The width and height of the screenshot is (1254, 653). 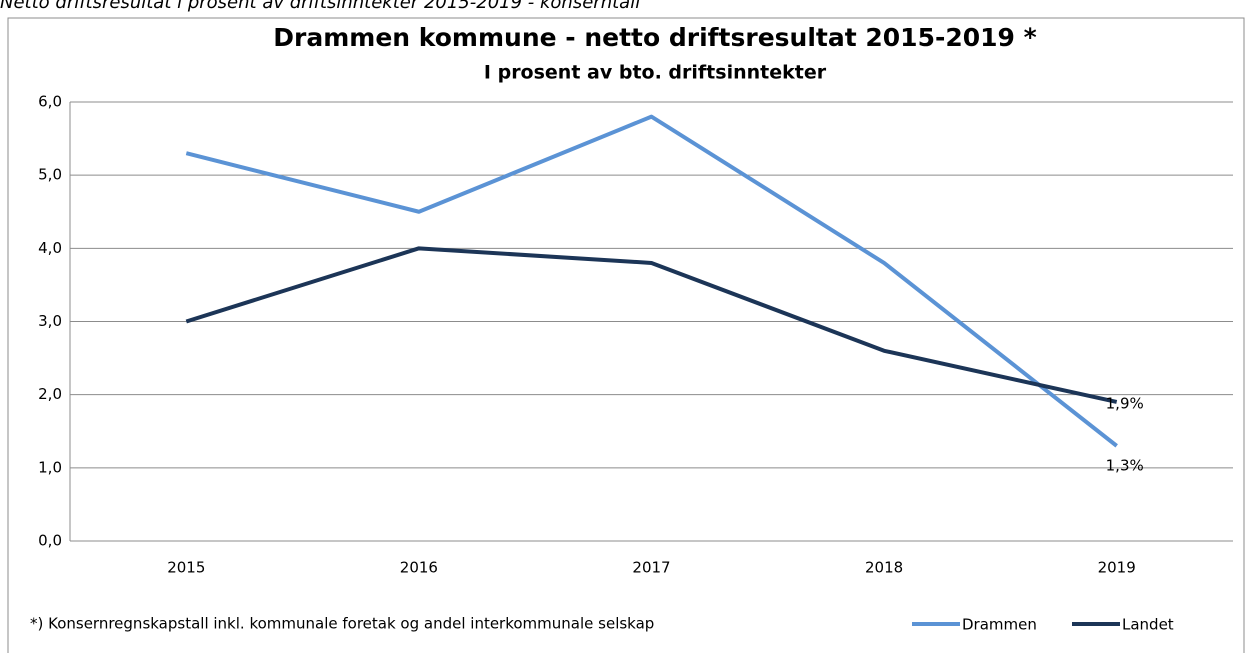 What do you see at coordinates (186, 568) in the screenshot?
I see `x-tick-label: 2015` at bounding box center [186, 568].